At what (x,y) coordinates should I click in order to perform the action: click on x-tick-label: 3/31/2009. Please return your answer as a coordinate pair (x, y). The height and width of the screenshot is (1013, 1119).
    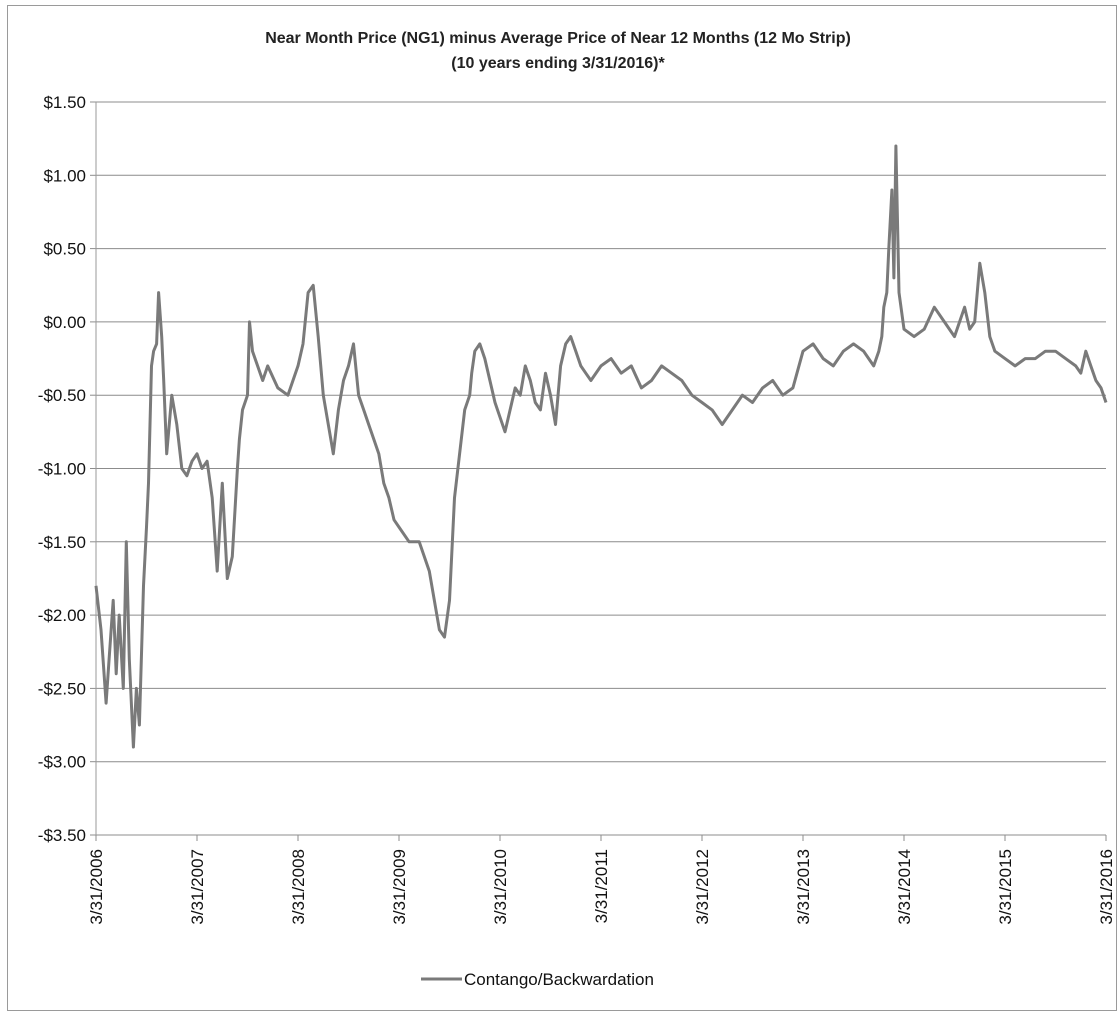
    Looking at the image, I should click on (399, 887).